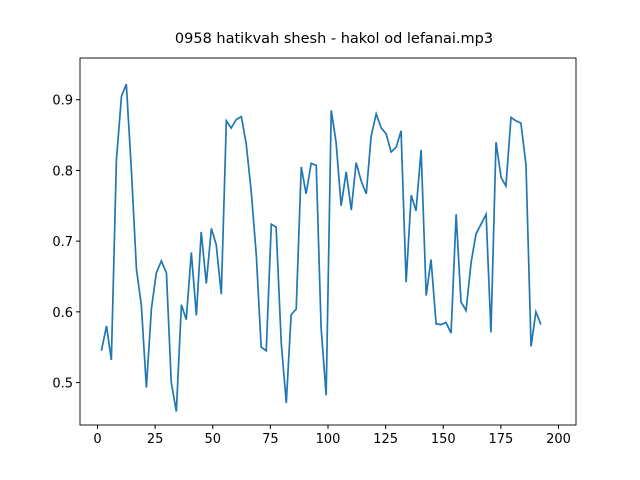 The height and width of the screenshot is (480, 640). What do you see at coordinates (62, 242) in the screenshot?
I see `y-tick-label: 0.7` at bounding box center [62, 242].